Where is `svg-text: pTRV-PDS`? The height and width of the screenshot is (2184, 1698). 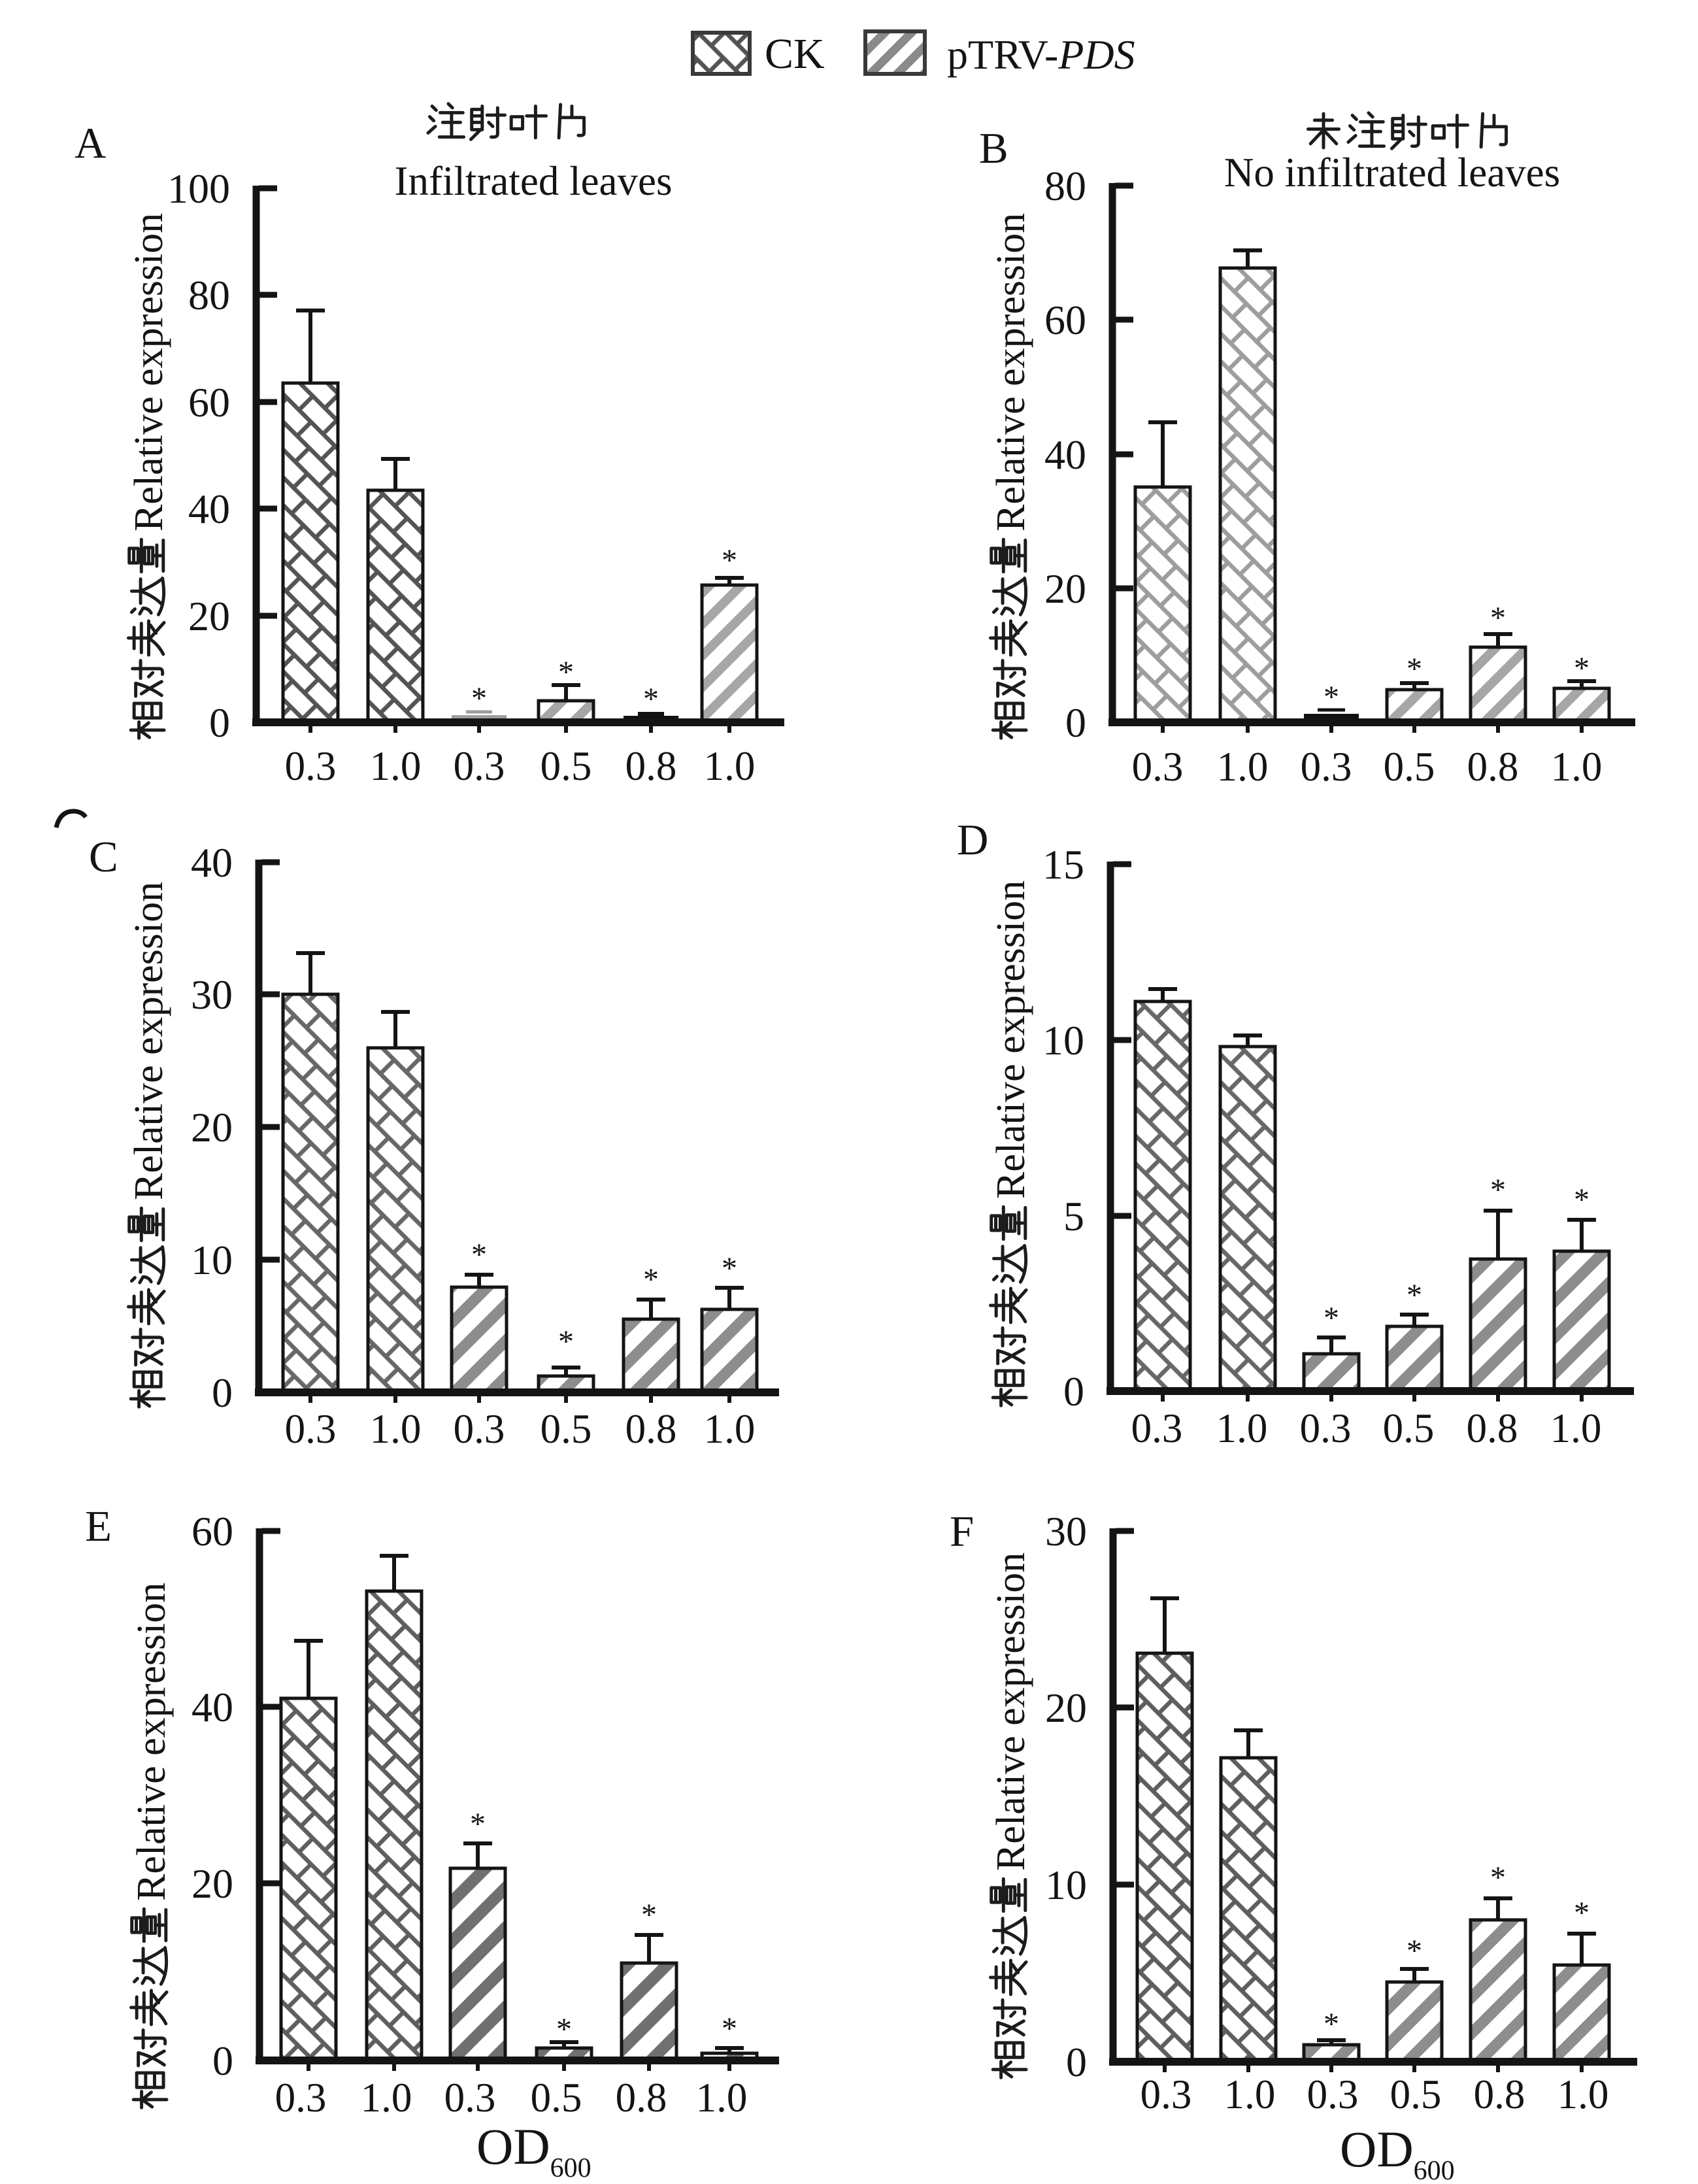
svg-text: pTRV-PDS is located at coordinates (1041, 54).